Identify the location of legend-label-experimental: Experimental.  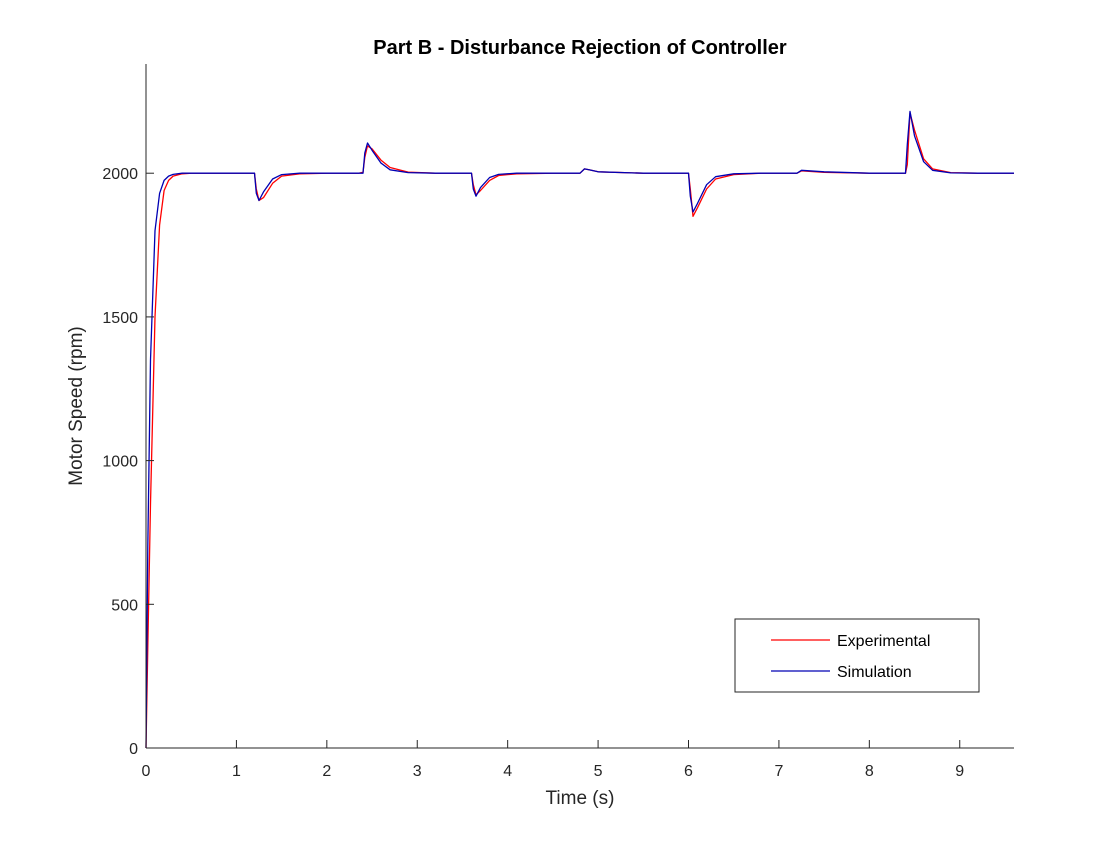
(883, 641).